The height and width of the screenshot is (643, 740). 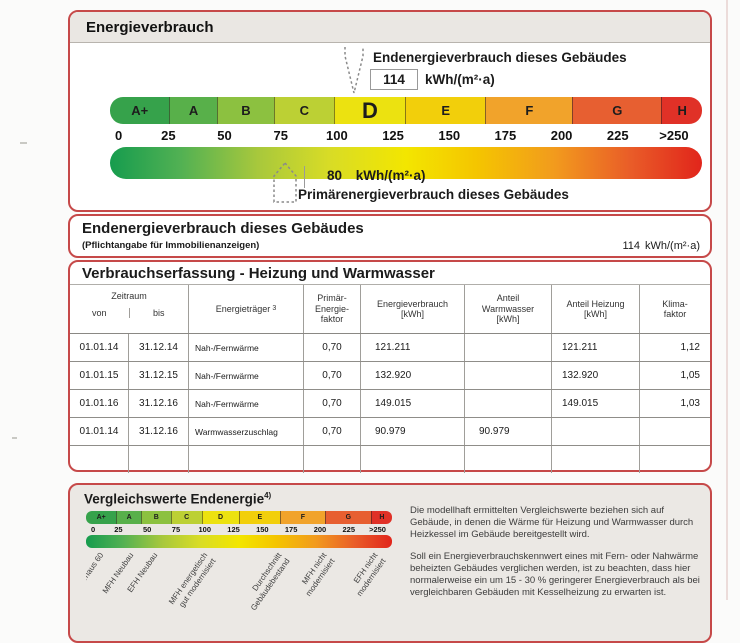 I want to click on energy-class-segment: G, so click(x=617, y=110).